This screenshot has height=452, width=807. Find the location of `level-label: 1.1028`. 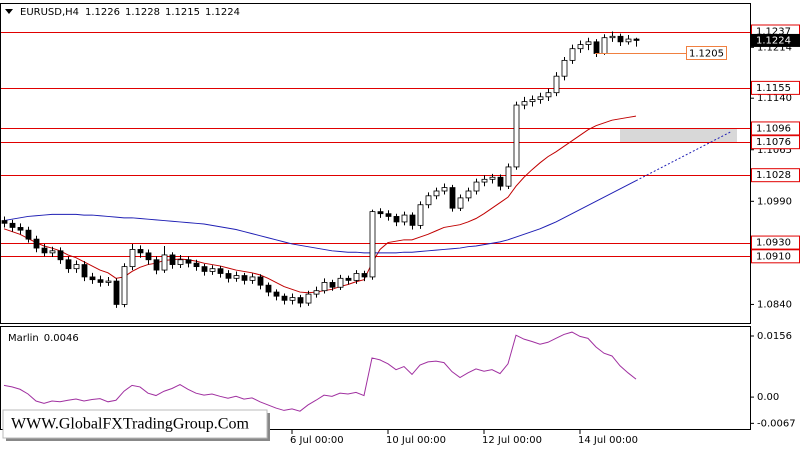

level-label: 1.1028 is located at coordinates (773, 175).